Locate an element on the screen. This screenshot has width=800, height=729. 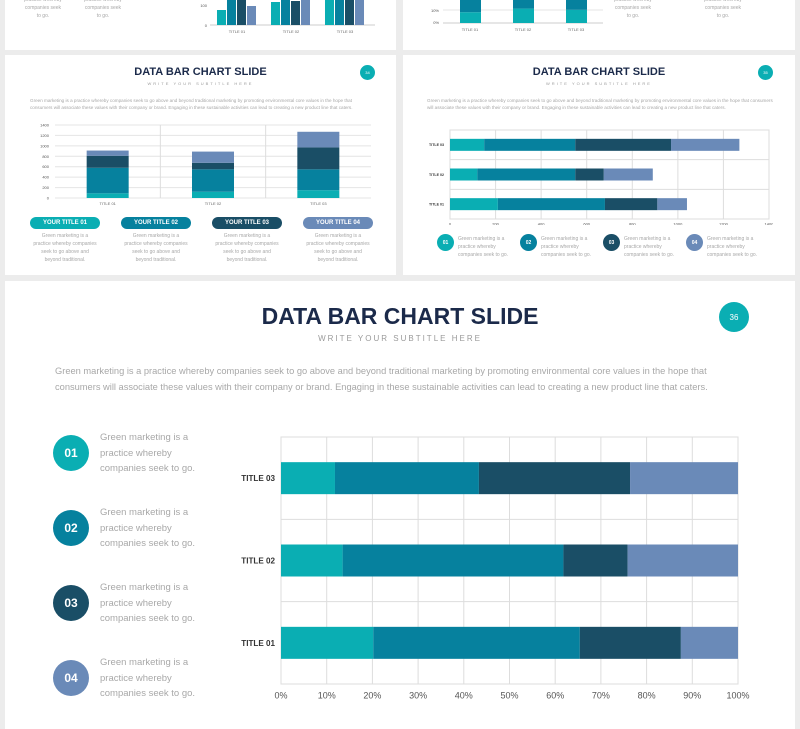
x-tick-label: 40% is located at coordinates (464, 695).